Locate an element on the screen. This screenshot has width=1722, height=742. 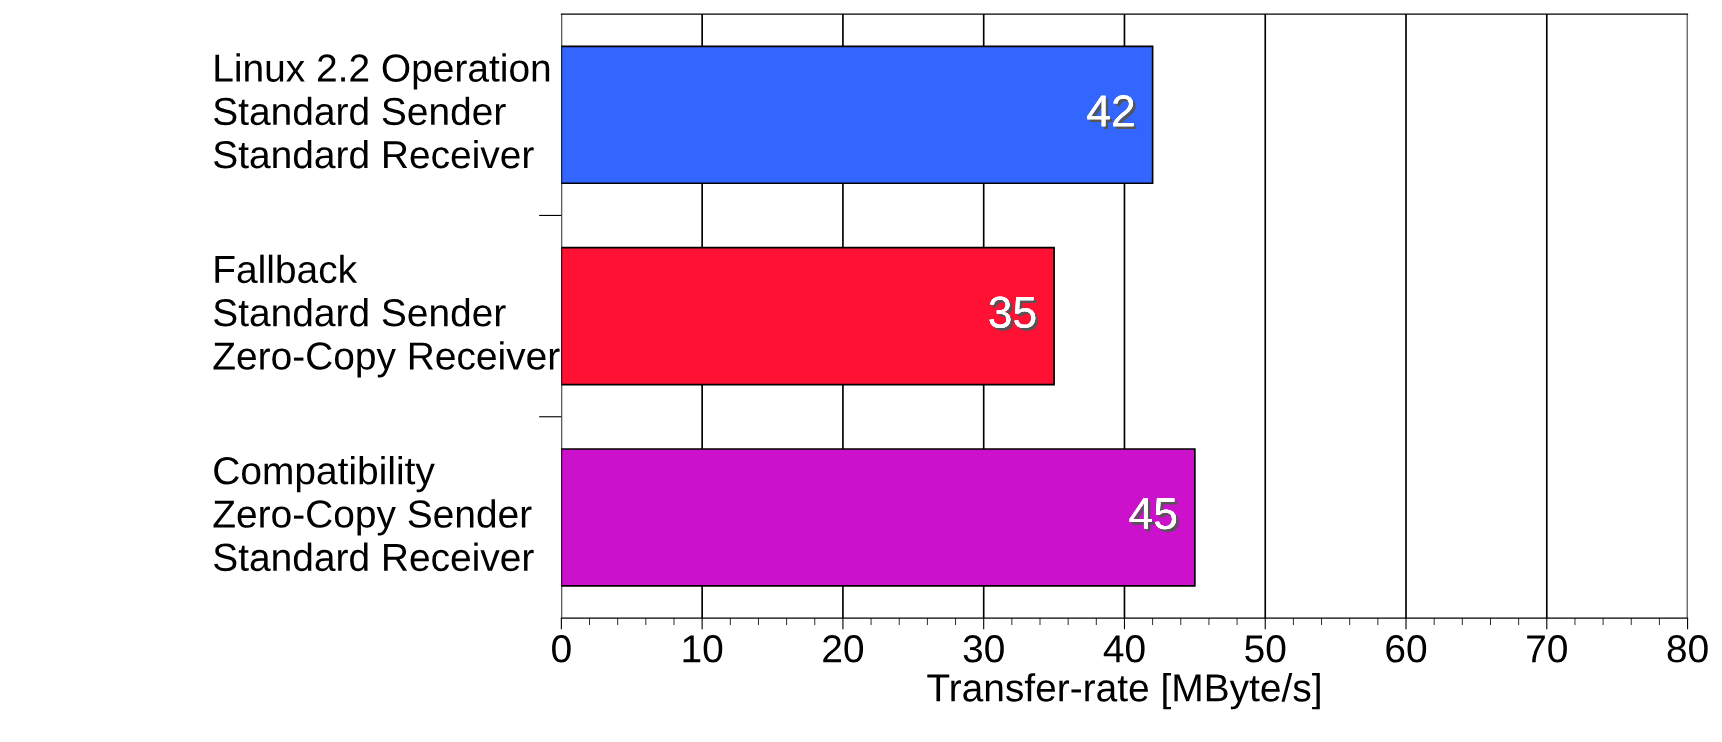
x-tick-label: 60 is located at coordinates (1406, 649).